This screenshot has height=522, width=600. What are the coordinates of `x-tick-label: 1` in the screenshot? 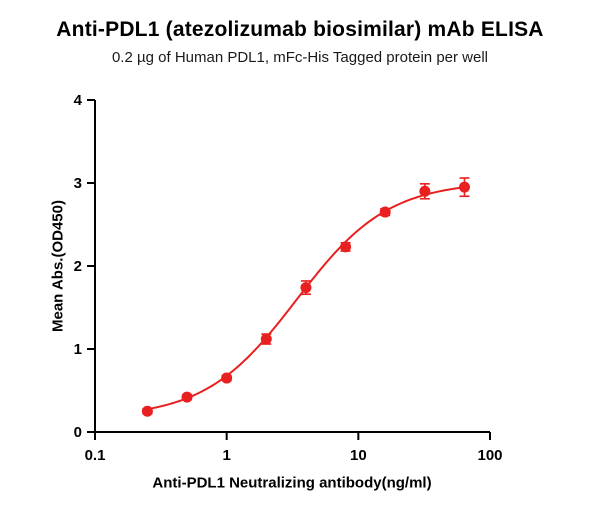 It's located at (226, 455).